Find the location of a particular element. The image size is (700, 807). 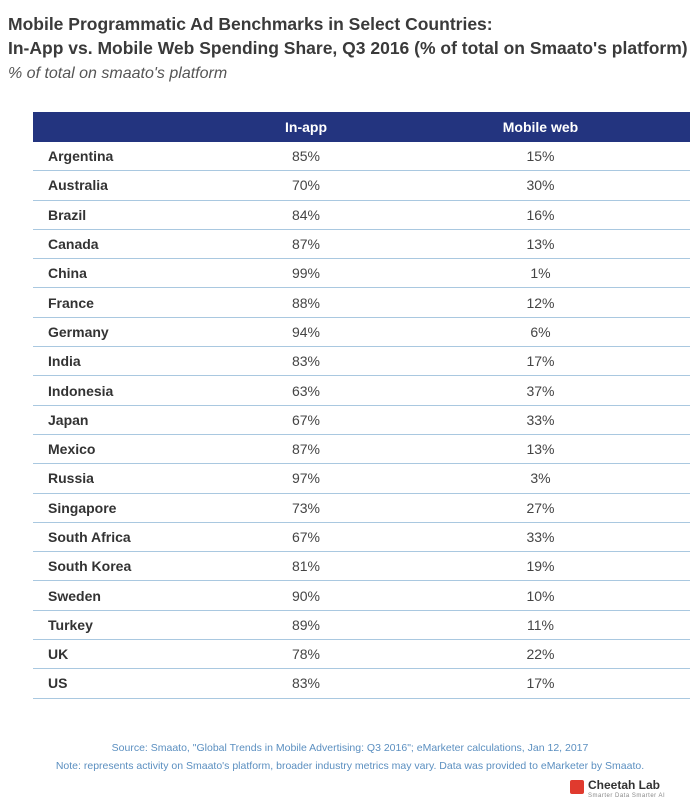

cell-mobile-web: 30% is located at coordinates (540, 185).